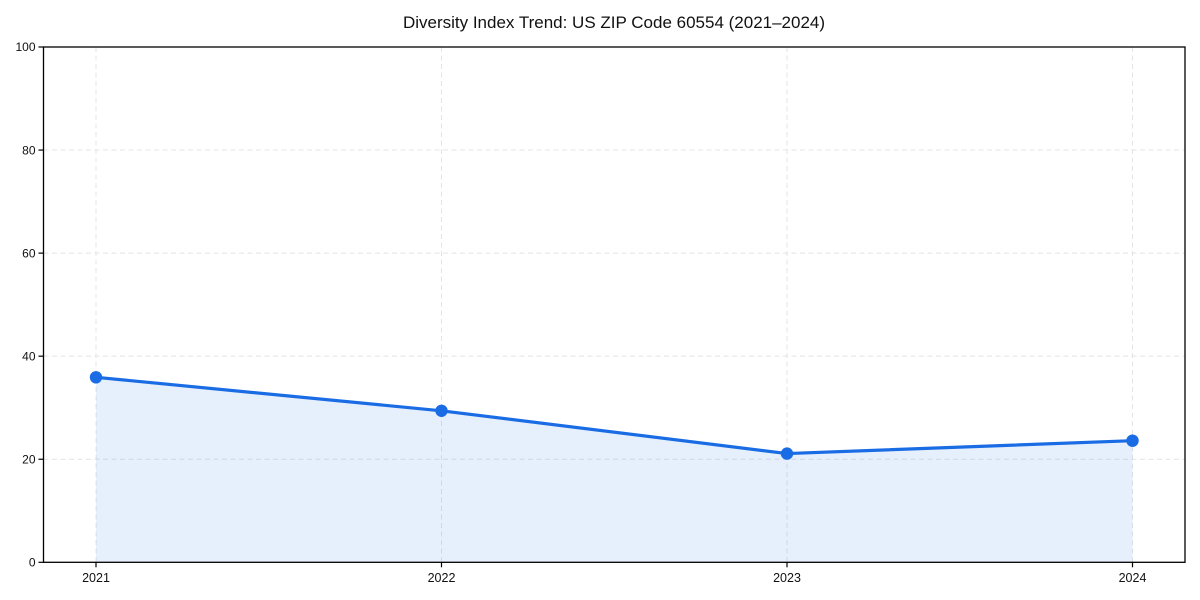 The height and width of the screenshot is (600, 1200). I want to click on x-axis-tick-label: 2023, so click(787, 578).